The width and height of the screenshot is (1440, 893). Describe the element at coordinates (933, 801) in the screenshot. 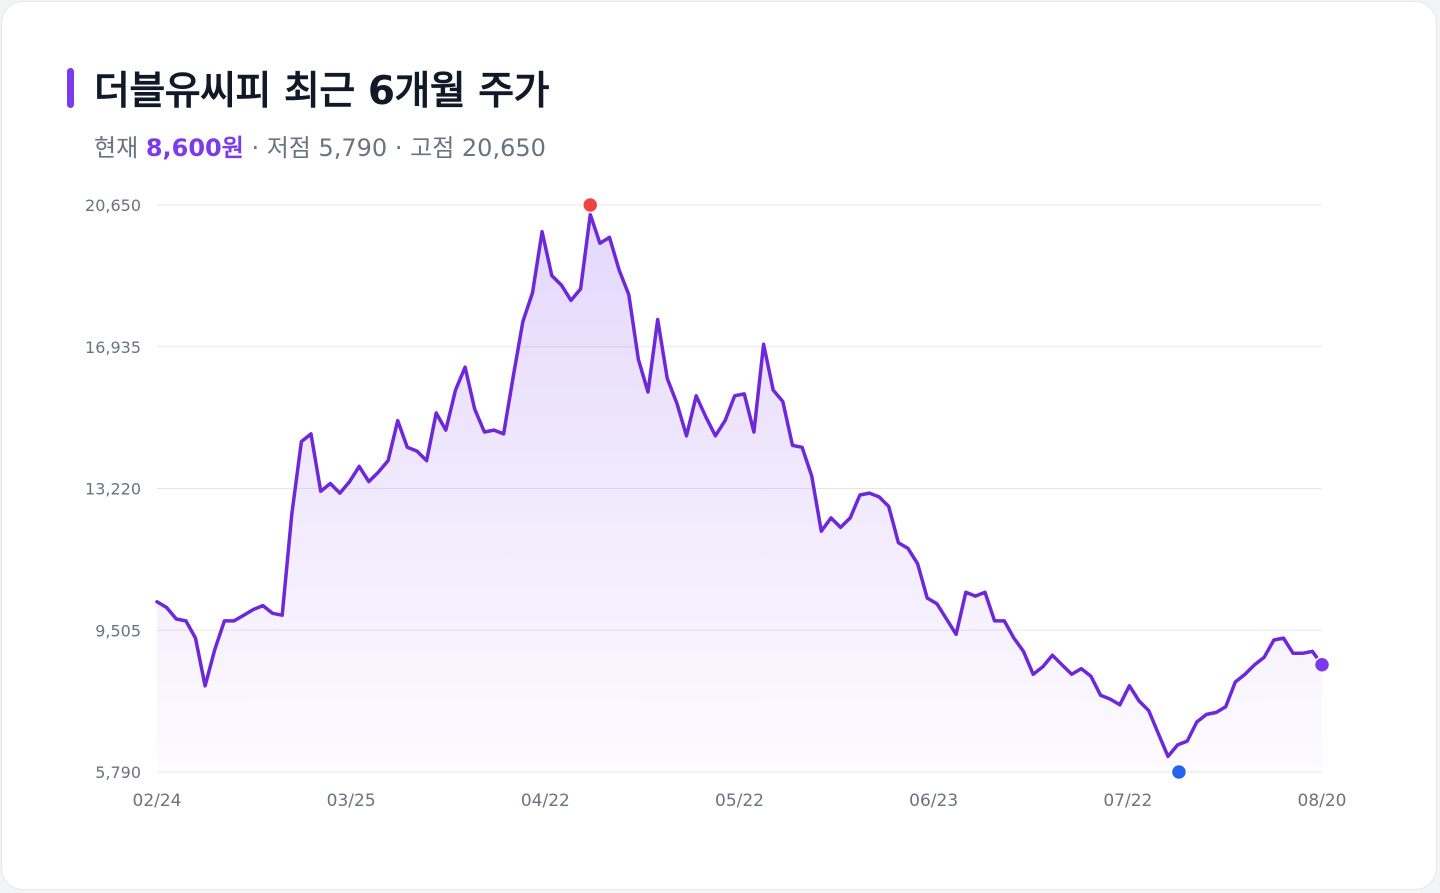

I see `x-tick-label: 06/23` at that location.